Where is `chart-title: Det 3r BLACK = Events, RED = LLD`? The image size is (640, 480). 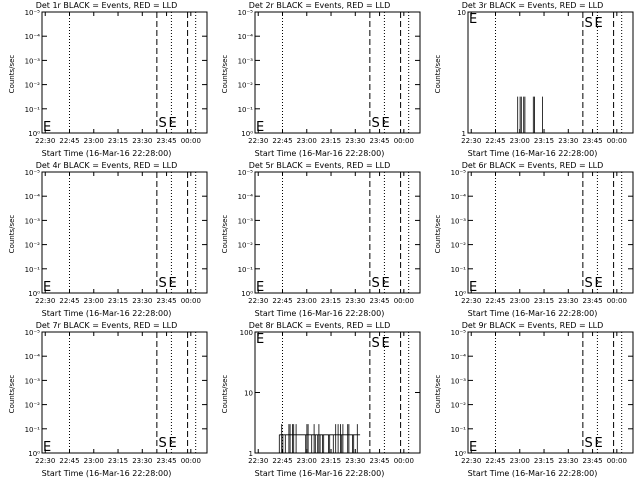
chart-title: Det 3r BLACK = Events, RED = LLD is located at coordinates (532, 5).